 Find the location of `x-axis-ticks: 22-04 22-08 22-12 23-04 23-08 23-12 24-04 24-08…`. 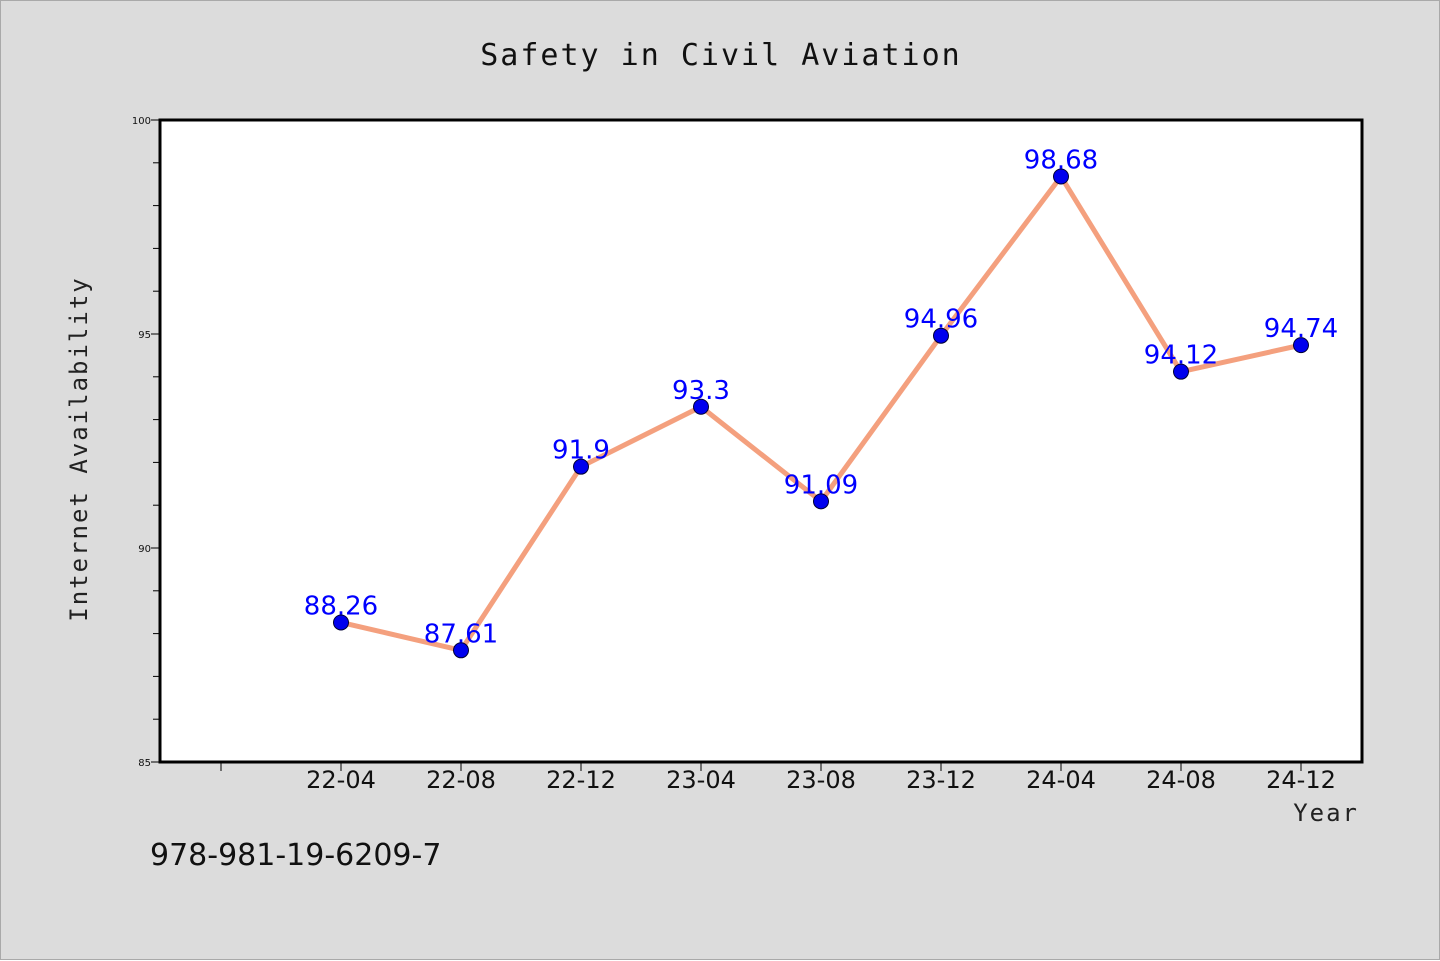

x-axis-ticks: 22-04 22-08 22-12 23-04 23-08 23-12 24-04 24-08… is located at coordinates (778, 778).